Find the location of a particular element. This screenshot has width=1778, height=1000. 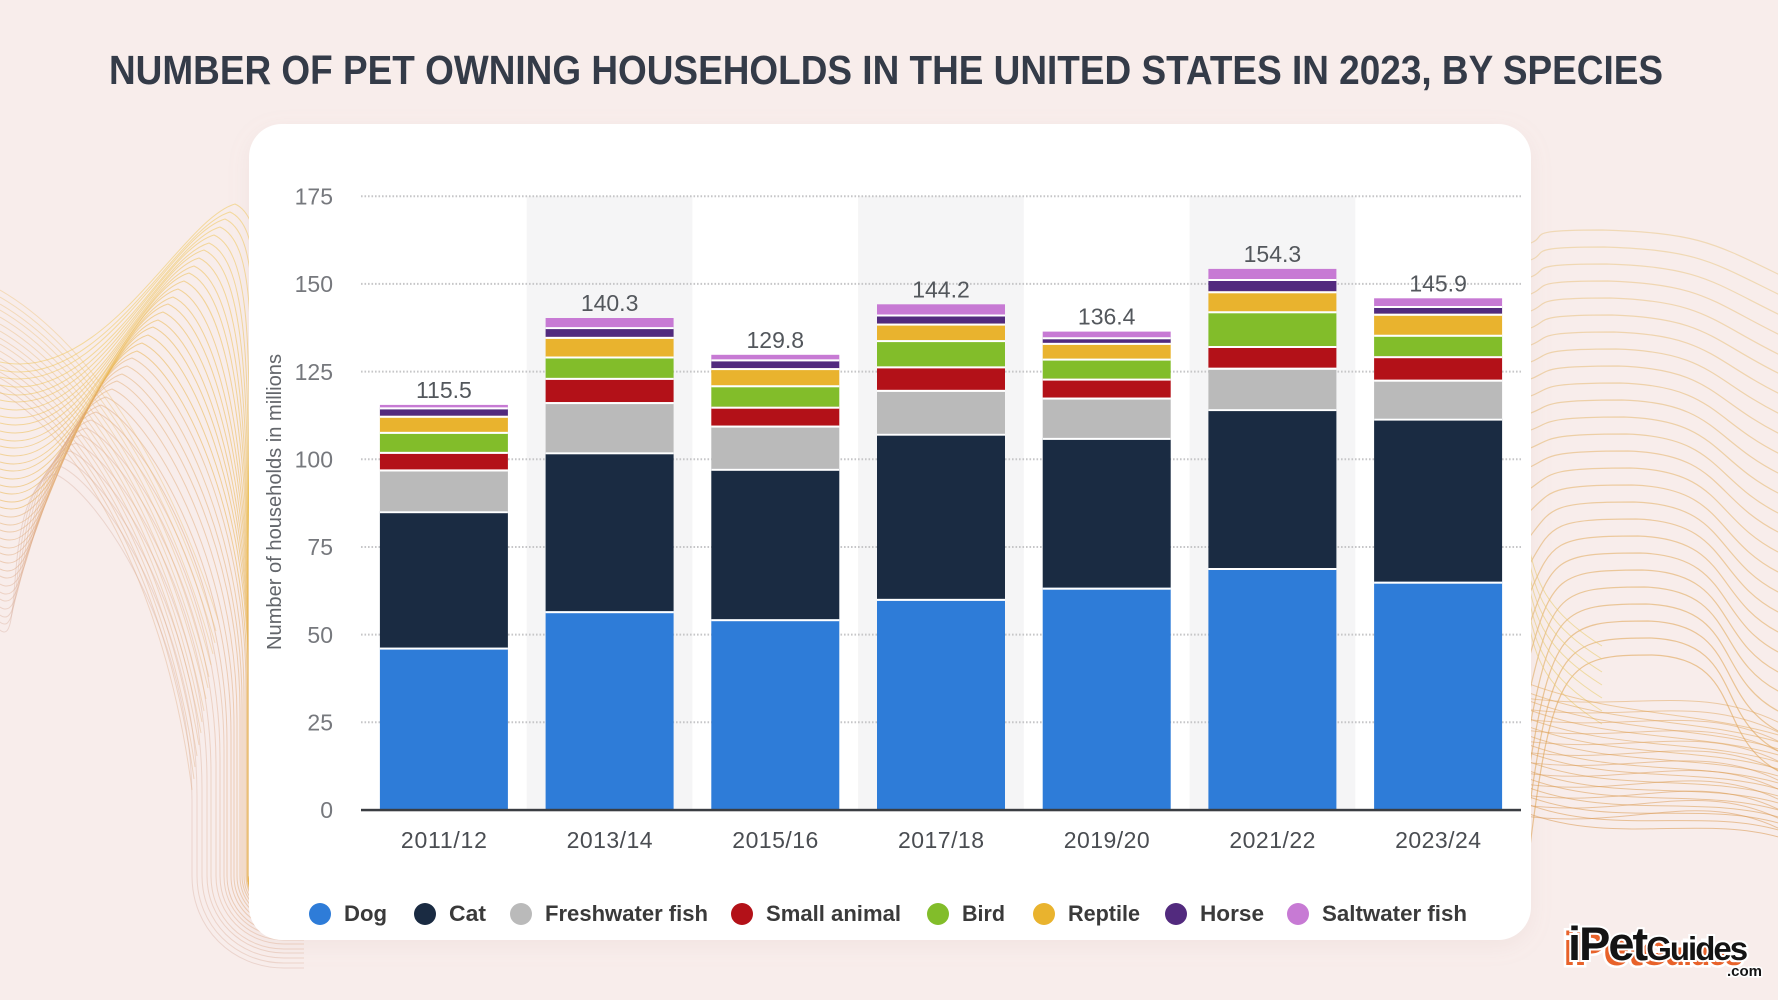

svg-text: 175 is located at coordinates (314, 197).